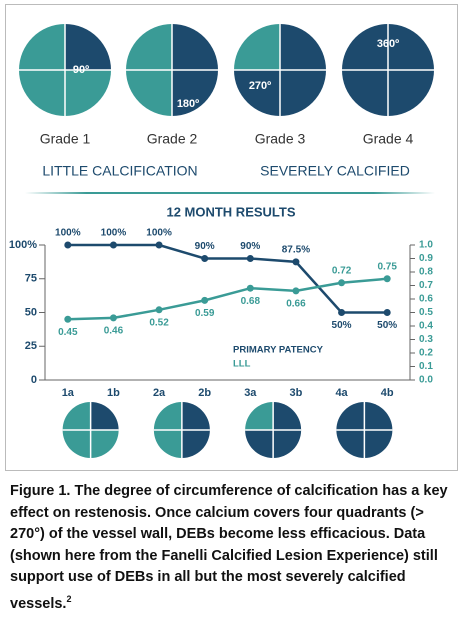 This screenshot has height=625, width=463. What do you see at coordinates (68, 393) in the screenshot?
I see `x-tick-label: 1a` at bounding box center [68, 393].